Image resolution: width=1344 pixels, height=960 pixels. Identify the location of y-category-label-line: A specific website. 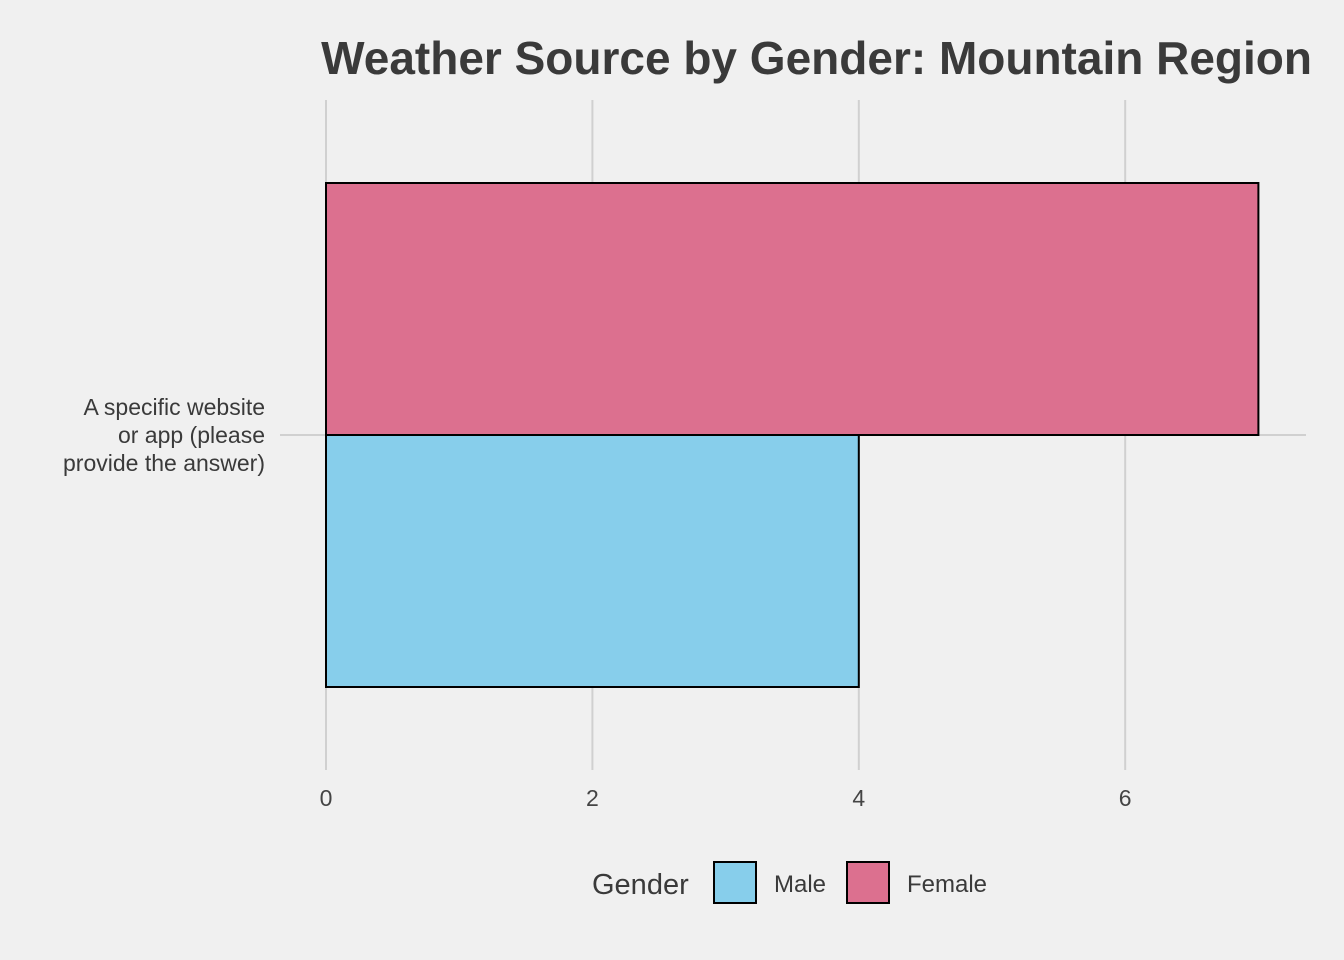
(174, 407).